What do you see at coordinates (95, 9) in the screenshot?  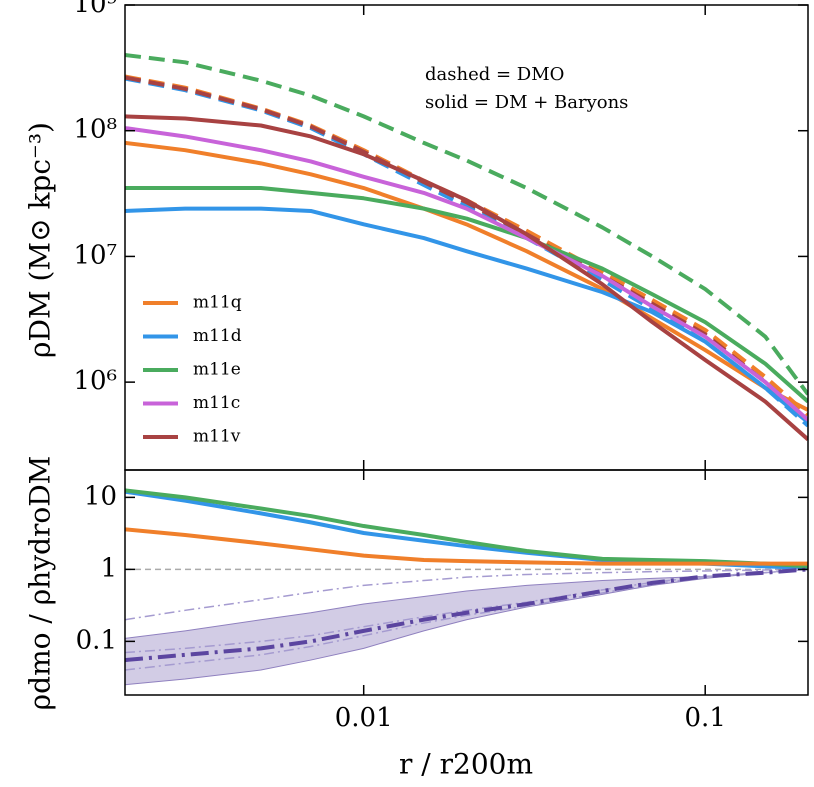 I see `y-tick-label: 10⁹` at bounding box center [95, 9].